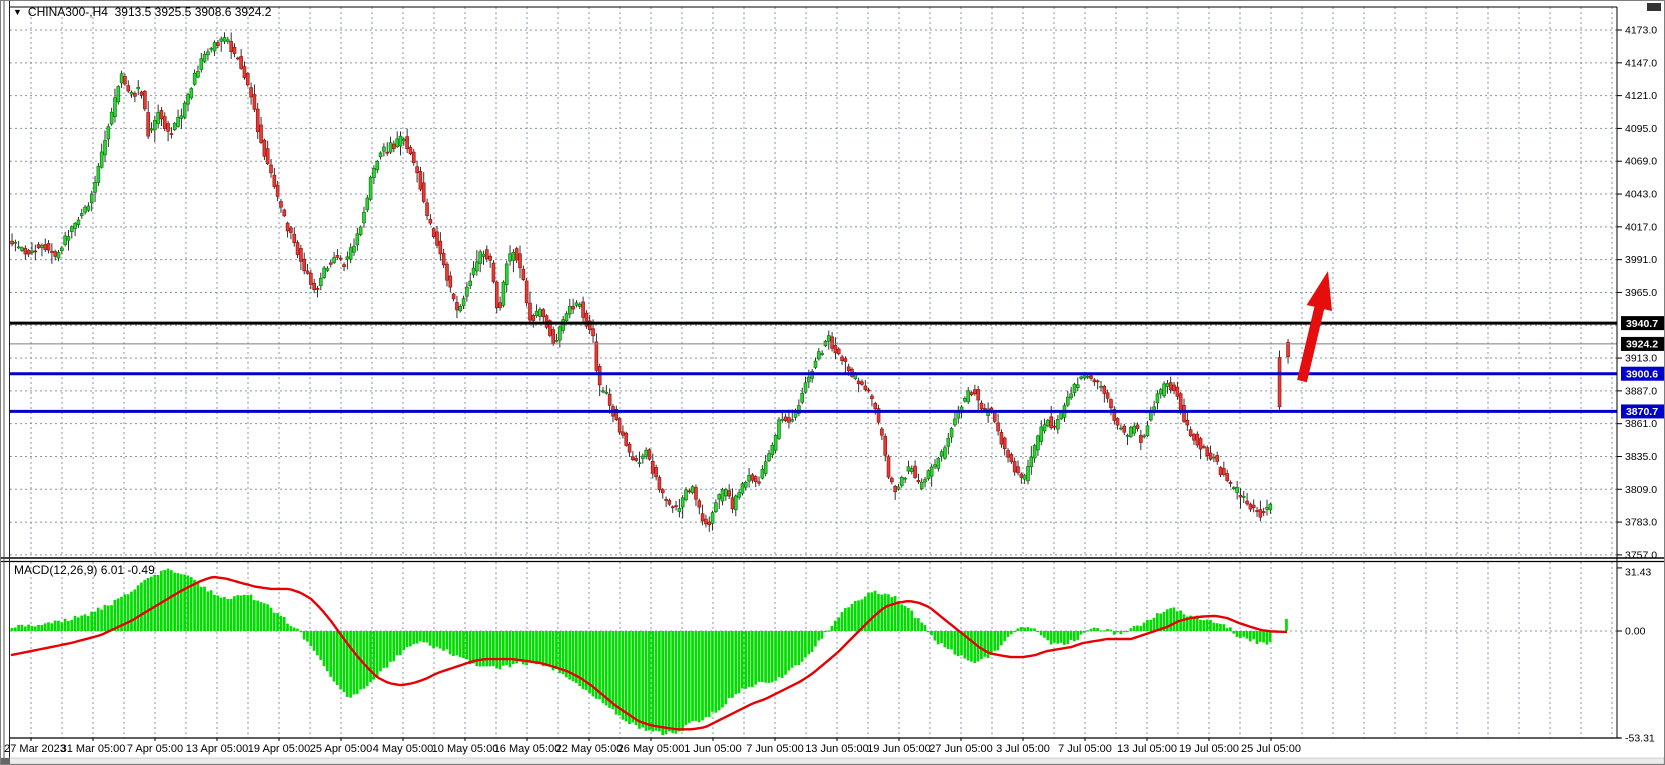 This screenshot has width=1665, height=765. Describe the element at coordinates (1641, 195) in the screenshot. I see `price-tick-label: 4043.0` at that location.